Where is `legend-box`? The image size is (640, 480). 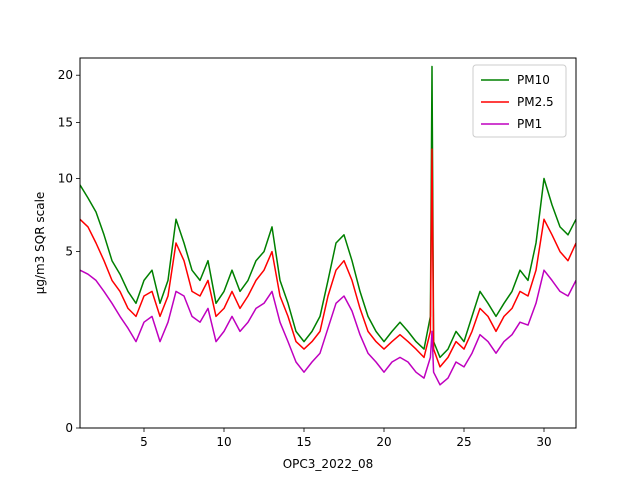
legend-box is located at coordinates (519, 101).